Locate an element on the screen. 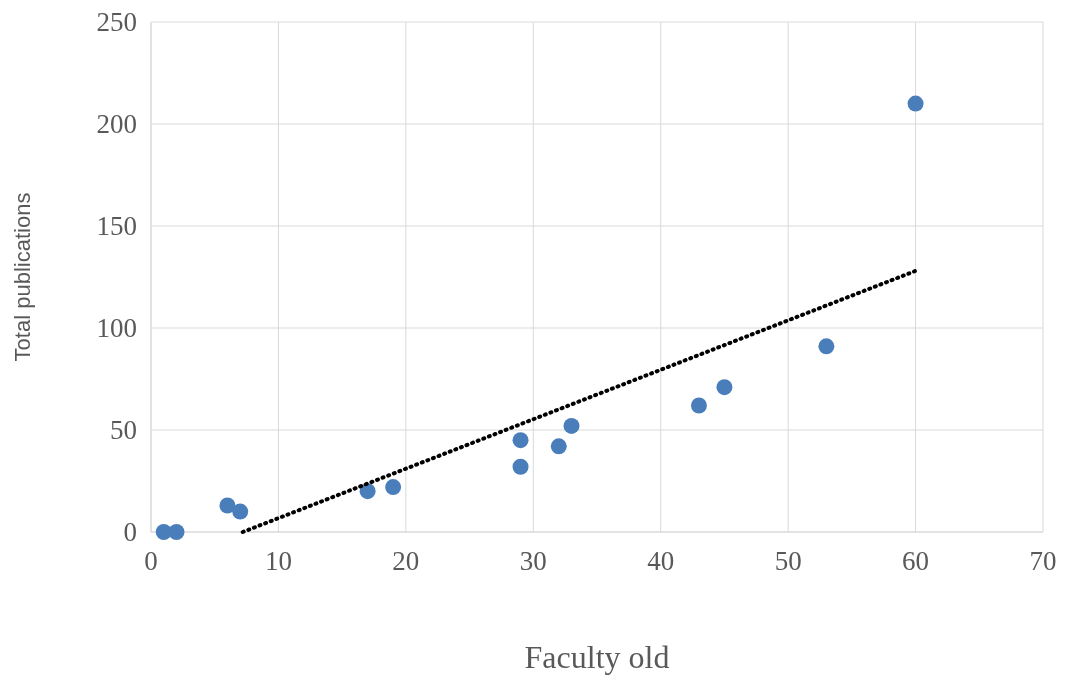 The width and height of the screenshot is (1069, 680). x-axis-title: Faculty old is located at coordinates (597, 657).